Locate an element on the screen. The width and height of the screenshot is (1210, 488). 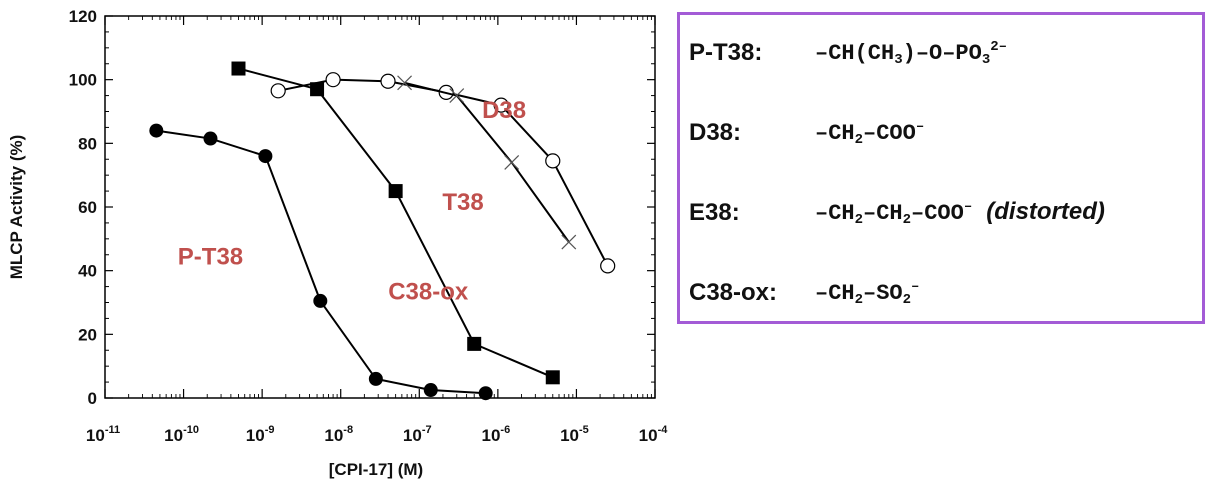
legend-formula: –CH(CH3)–O–PO32– is located at coordinates (911, 53).